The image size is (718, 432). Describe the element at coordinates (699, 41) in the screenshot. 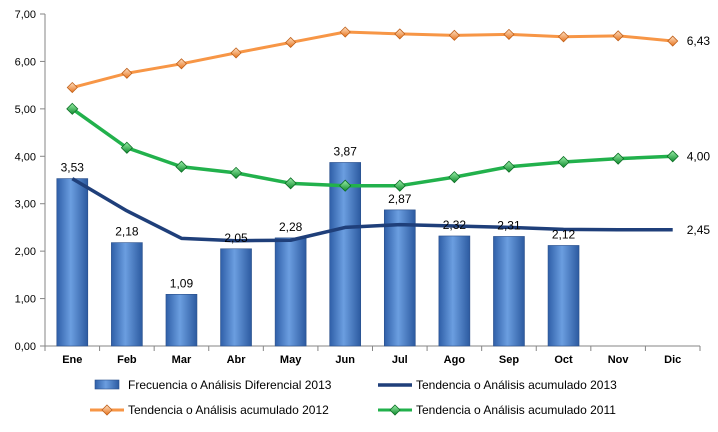

I see `line-end-label: 6,43` at that location.